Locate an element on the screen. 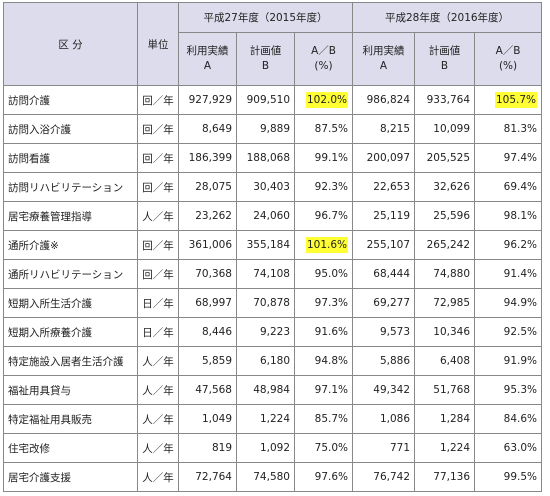 The image size is (550, 496). cell: 102.0% is located at coordinates (323, 100).